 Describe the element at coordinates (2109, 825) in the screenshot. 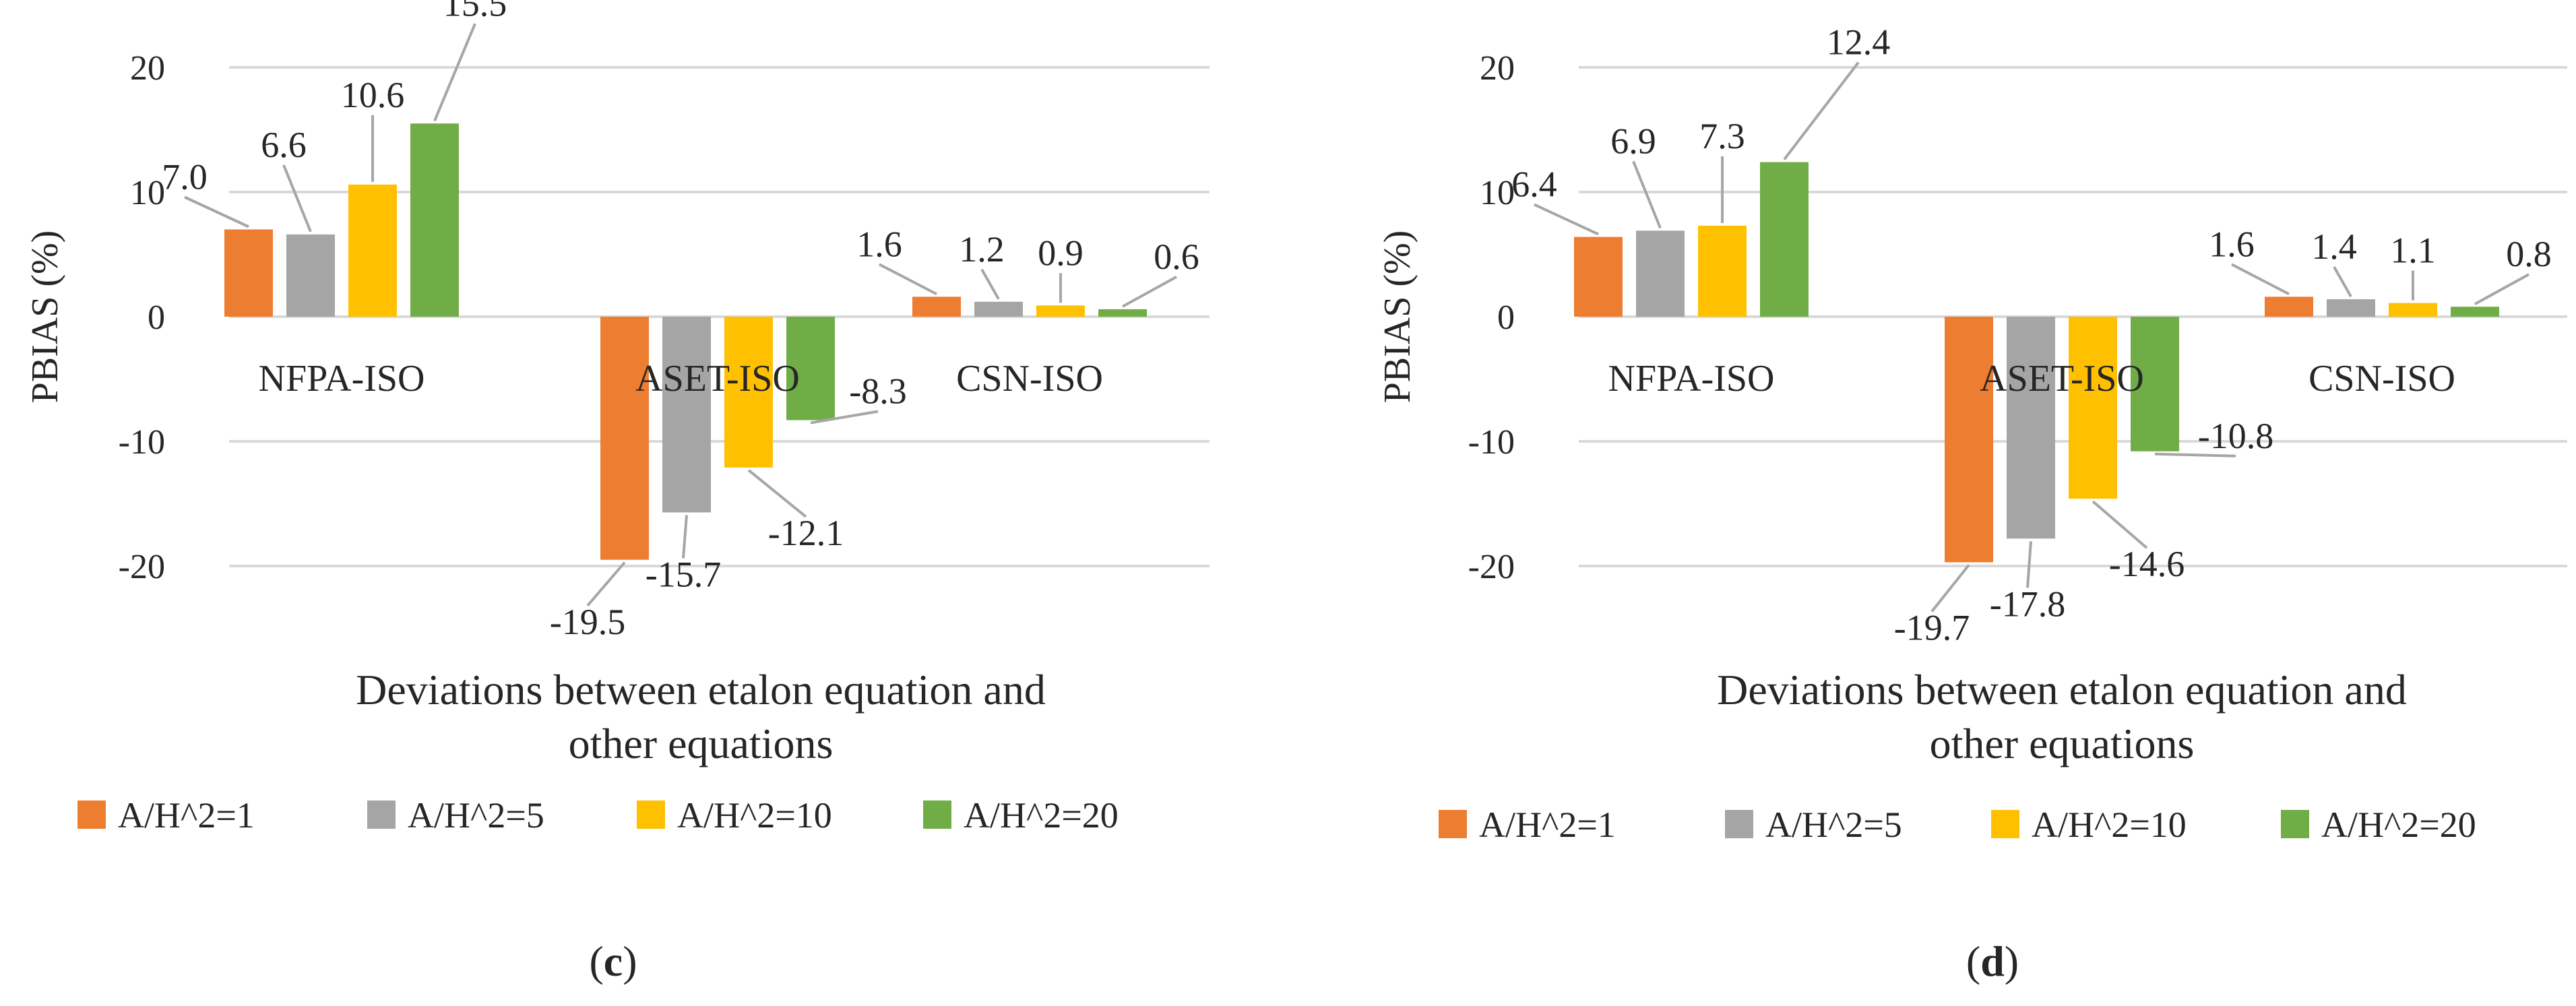

I see `legend-label-3: A/H^2=10` at that location.